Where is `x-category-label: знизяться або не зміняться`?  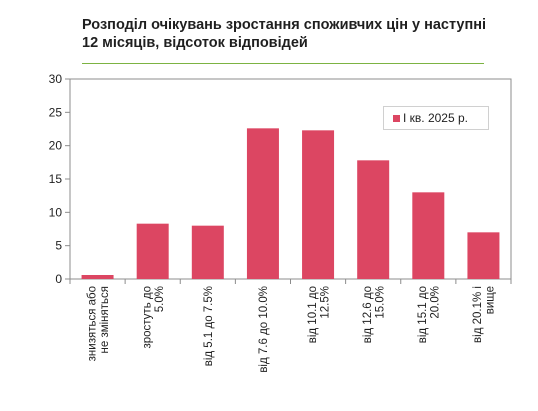 x-category-label: знизяться або не зміняться is located at coordinates (98, 323).